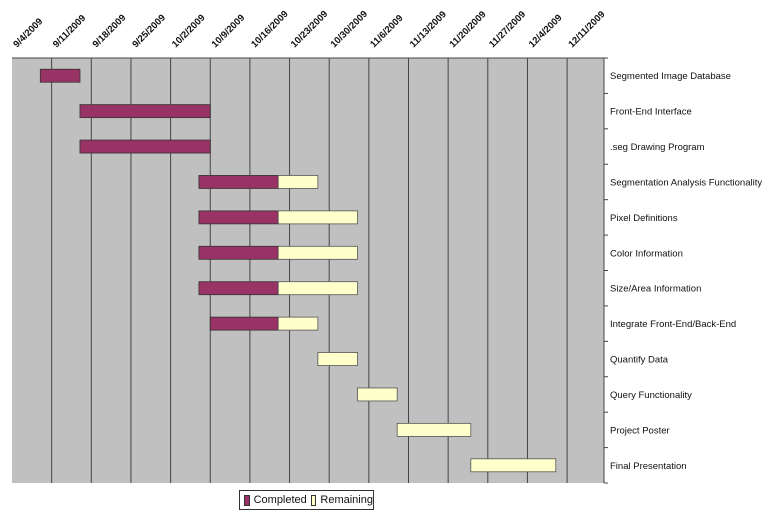  What do you see at coordinates (673, 324) in the screenshot?
I see `task-label: Integrate Front-End/Back-End` at bounding box center [673, 324].